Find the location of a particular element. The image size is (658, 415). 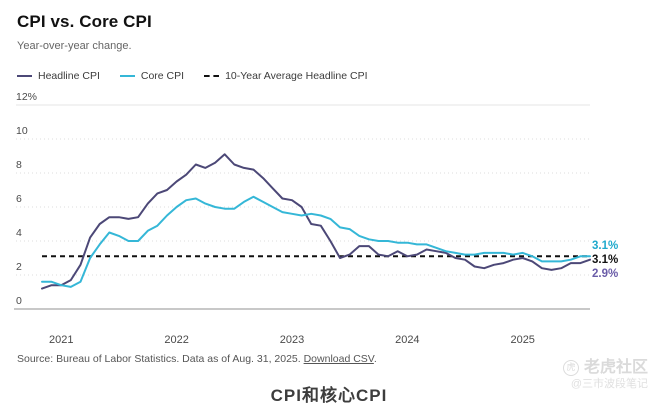

watermark: 虎 老虎社区 @三市波段笔记 is located at coordinates (582, 375).